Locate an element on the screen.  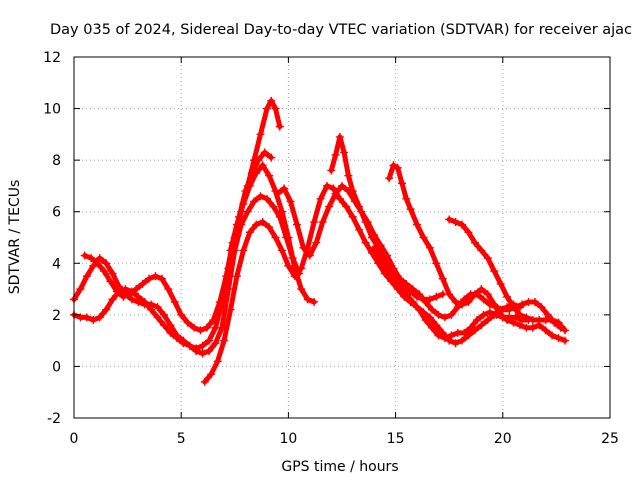
series-trace is located at coordinates (272, 233).